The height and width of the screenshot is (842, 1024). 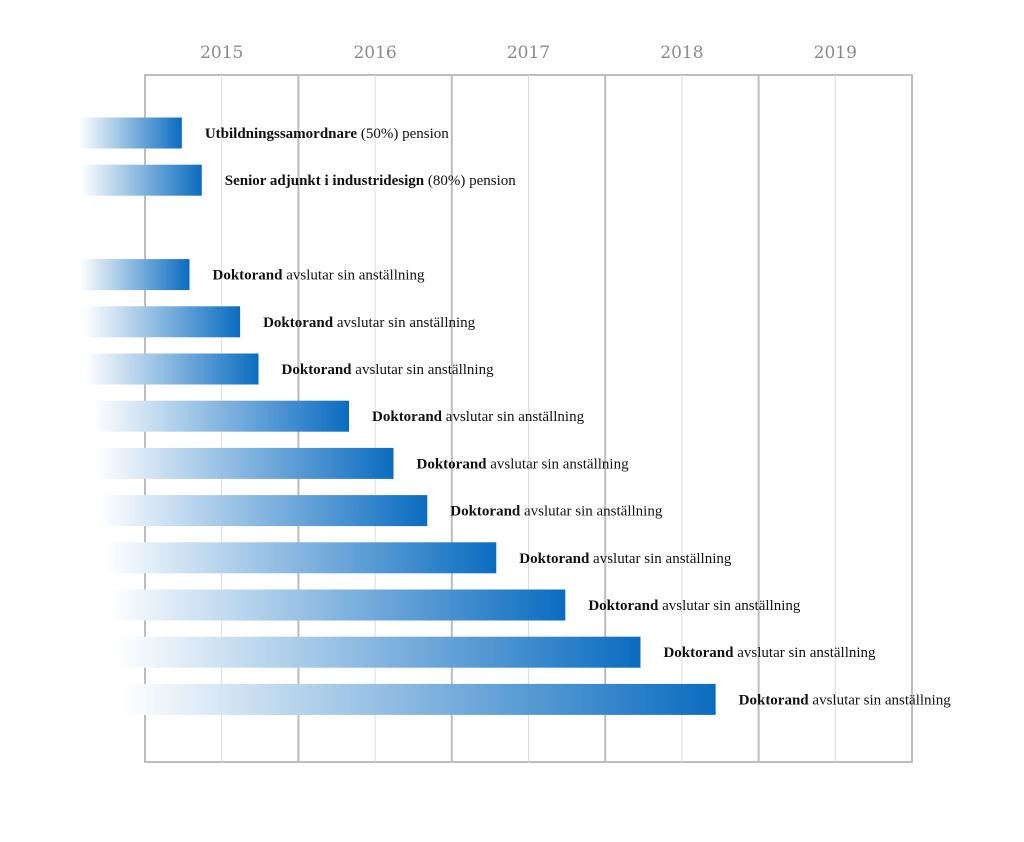 I want to click on bar-label-extent: (50%), so click(x=377, y=134).